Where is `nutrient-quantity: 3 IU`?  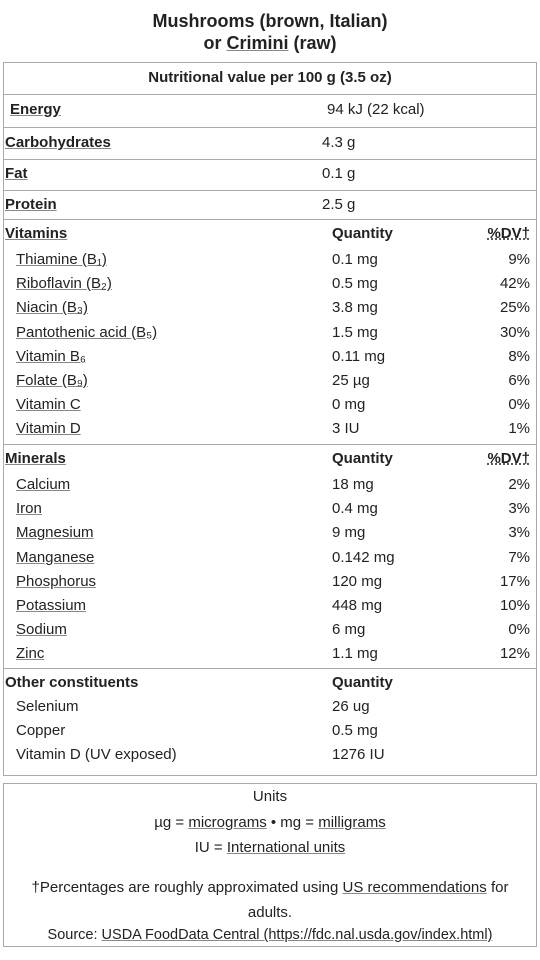
nutrient-quantity: 3 IU is located at coordinates (346, 429).